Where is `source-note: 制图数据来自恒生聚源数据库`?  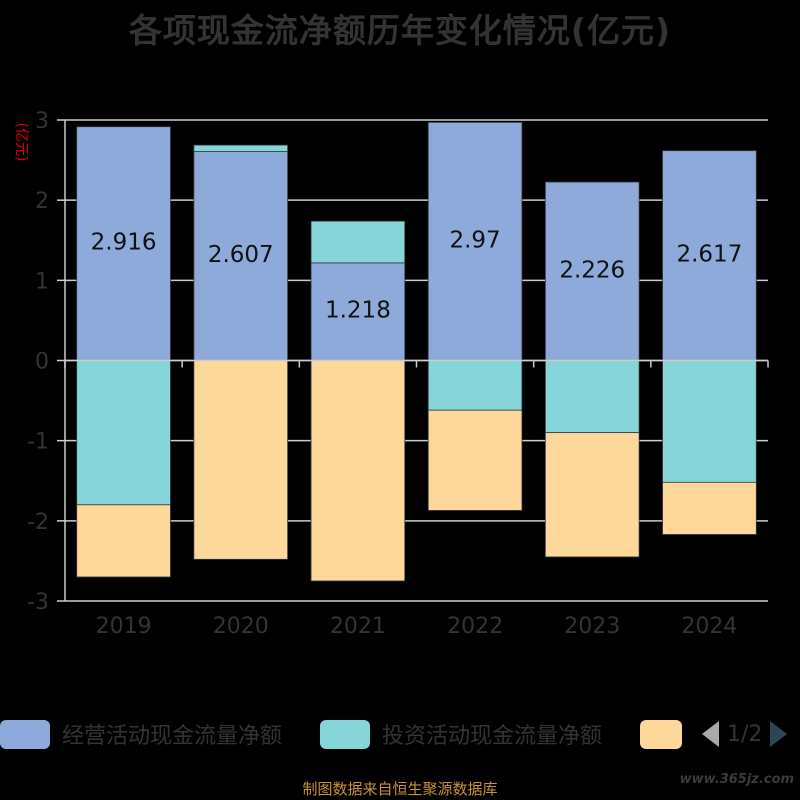
source-note: 制图数据来自恒生聚源数据库 is located at coordinates (400, 789).